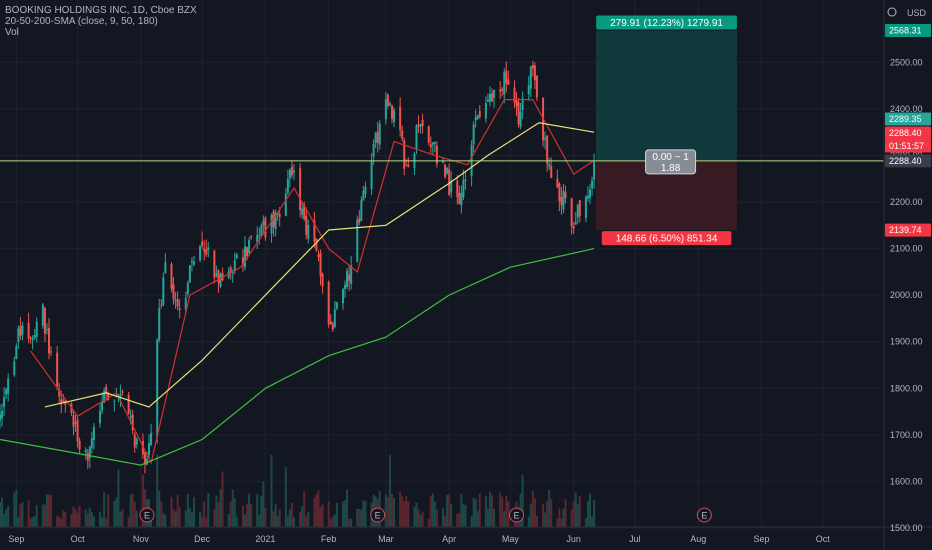  What do you see at coordinates (101, 10) in the screenshot?
I see `symbol-title: BOOKING HOLDINGS INC, 1D, Cboe BZX` at bounding box center [101, 10].